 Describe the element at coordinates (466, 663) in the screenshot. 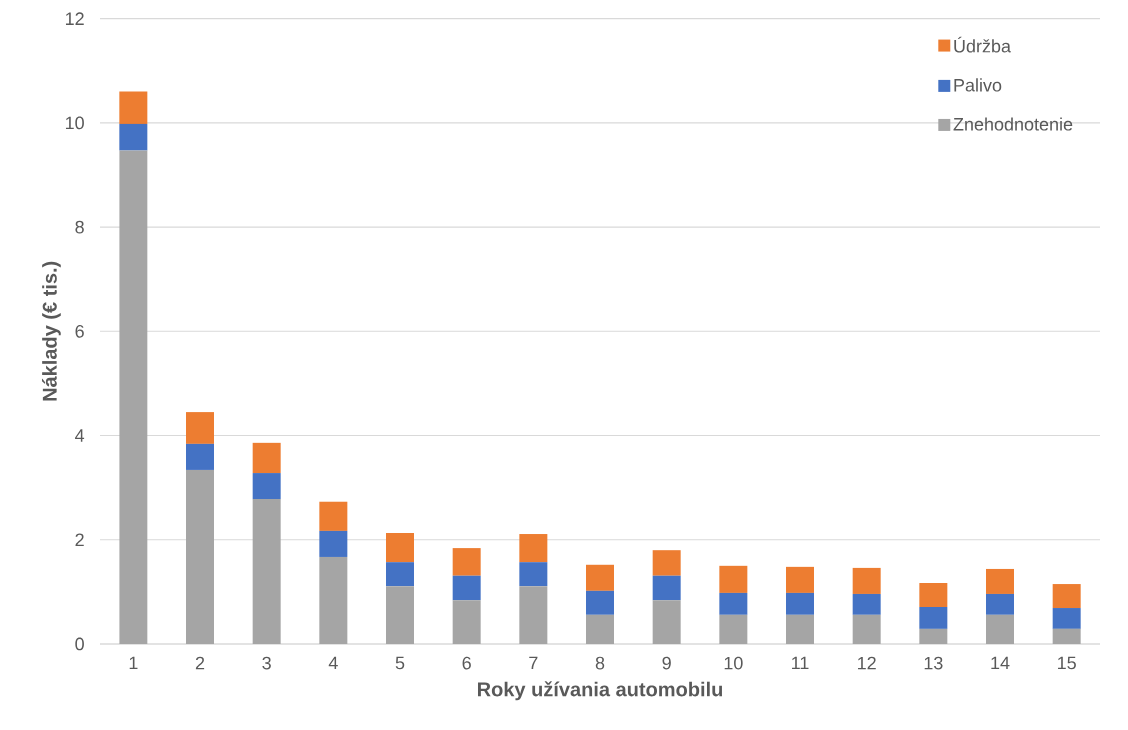

I see `x-tick-label: 6` at that location.